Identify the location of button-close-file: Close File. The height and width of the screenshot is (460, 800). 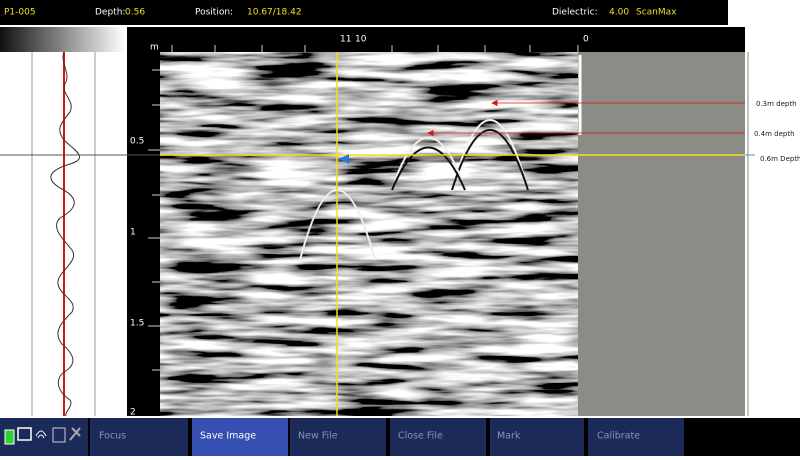
(438, 437).